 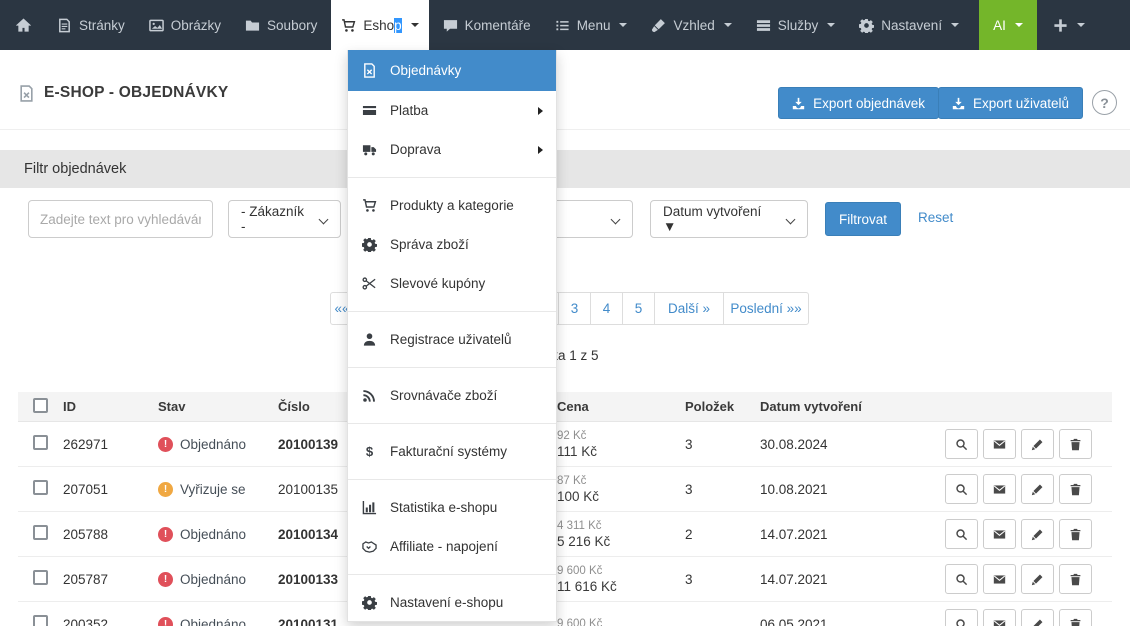 I want to click on nav-appearance: Vzhled, so click(x=691, y=25).